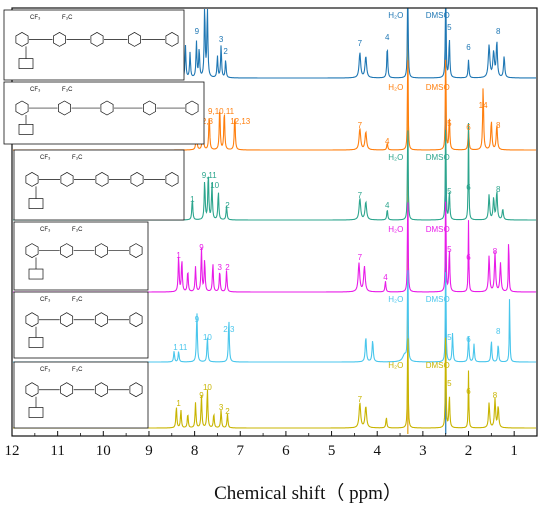 This screenshot has width=550, height=514. I want to click on x-tick-label: 9, so click(149, 451).